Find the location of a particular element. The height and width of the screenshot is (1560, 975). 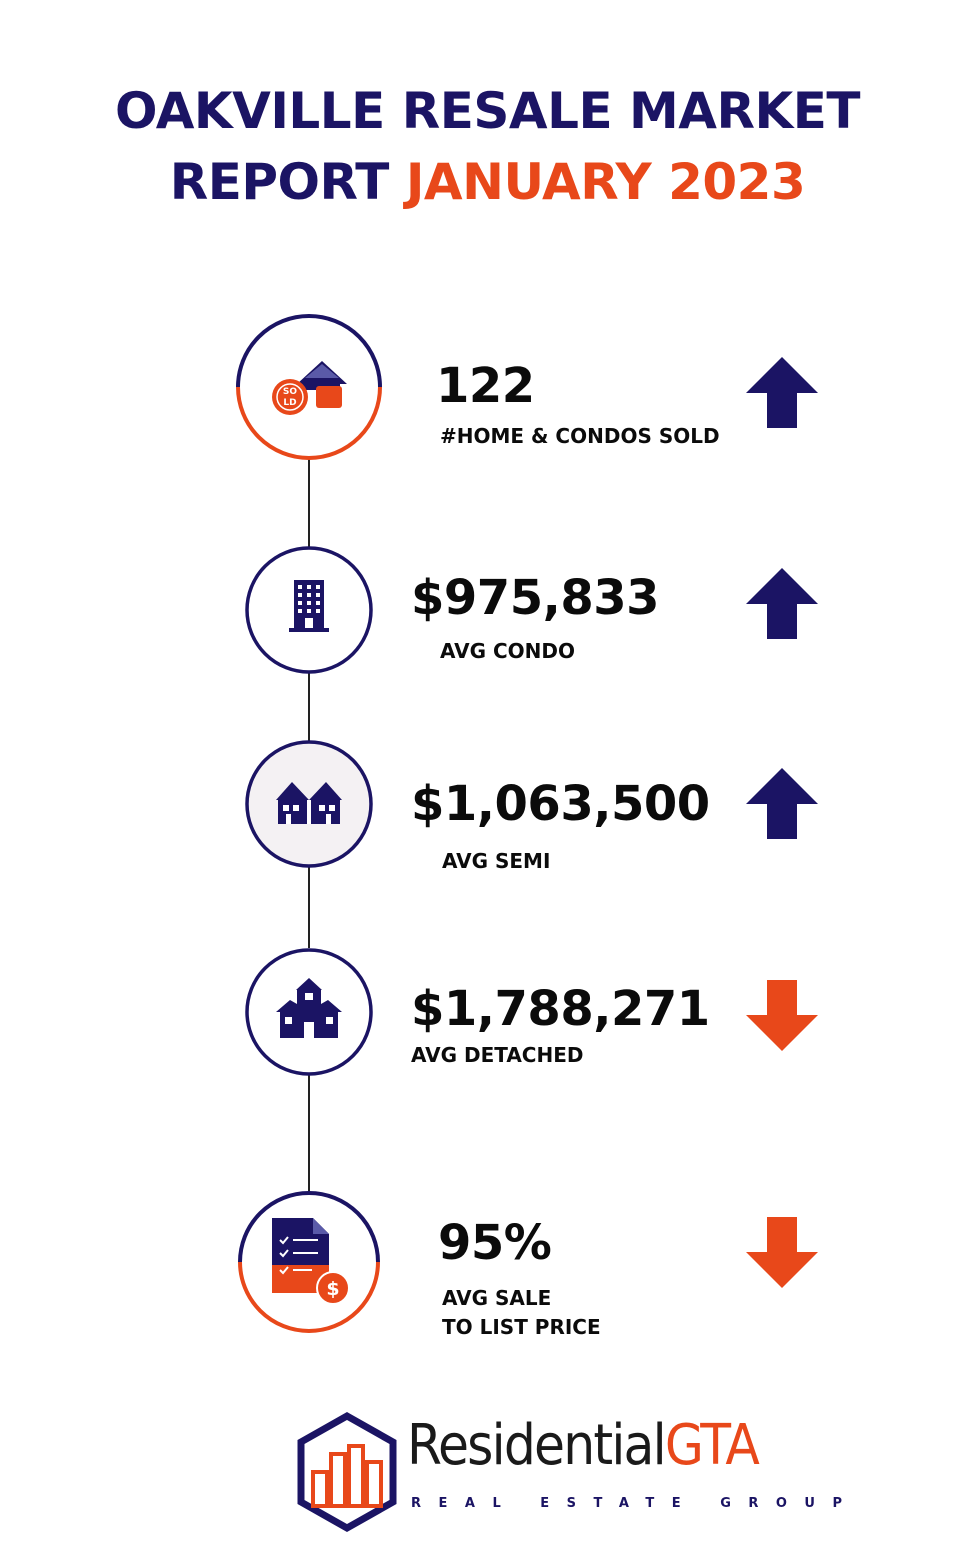

residential-gta-logo: ResidentialGTA REAL ESTATE GROUP is located at coordinates (568, 1475).